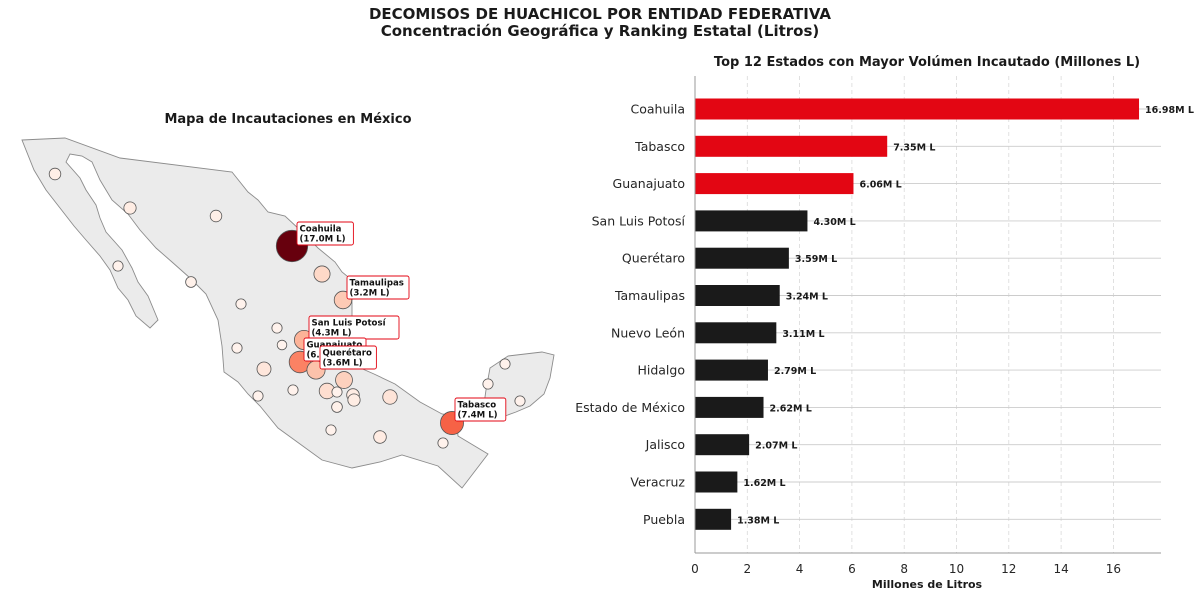 This screenshot has height=597, width=1200. I want to click on annotation-text: Guanajuato, so click(335, 346).